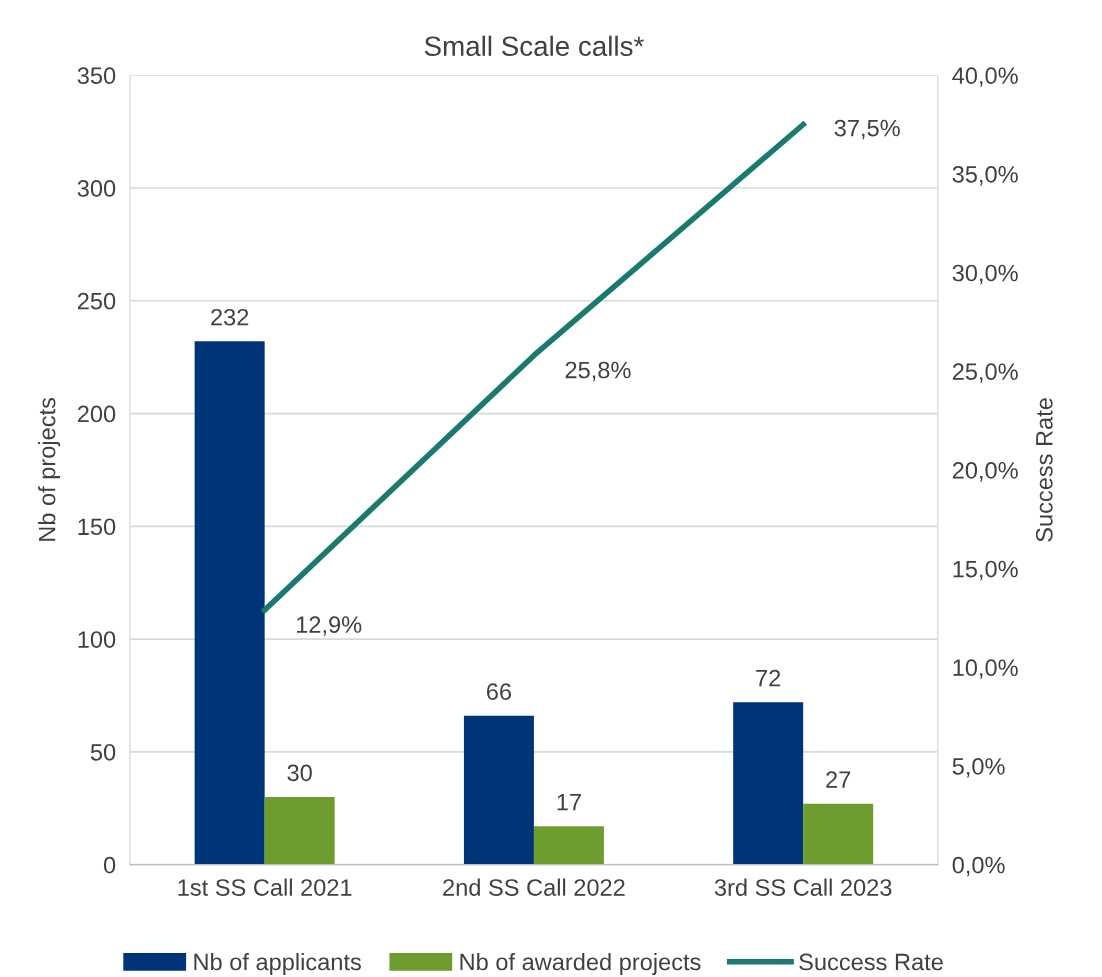 This screenshot has width=1102, height=977. Describe the element at coordinates (103, 752) in the screenshot. I see `y-tick-label: 50` at that location.